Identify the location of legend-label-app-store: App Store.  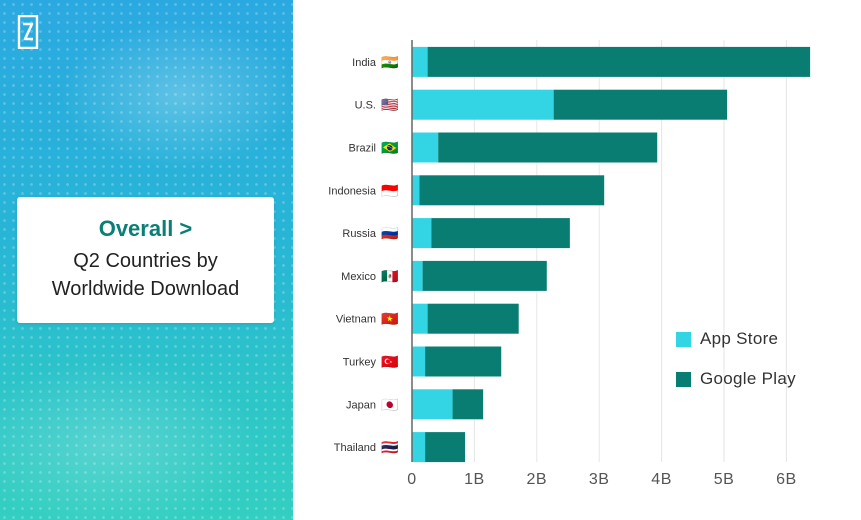
(739, 338).